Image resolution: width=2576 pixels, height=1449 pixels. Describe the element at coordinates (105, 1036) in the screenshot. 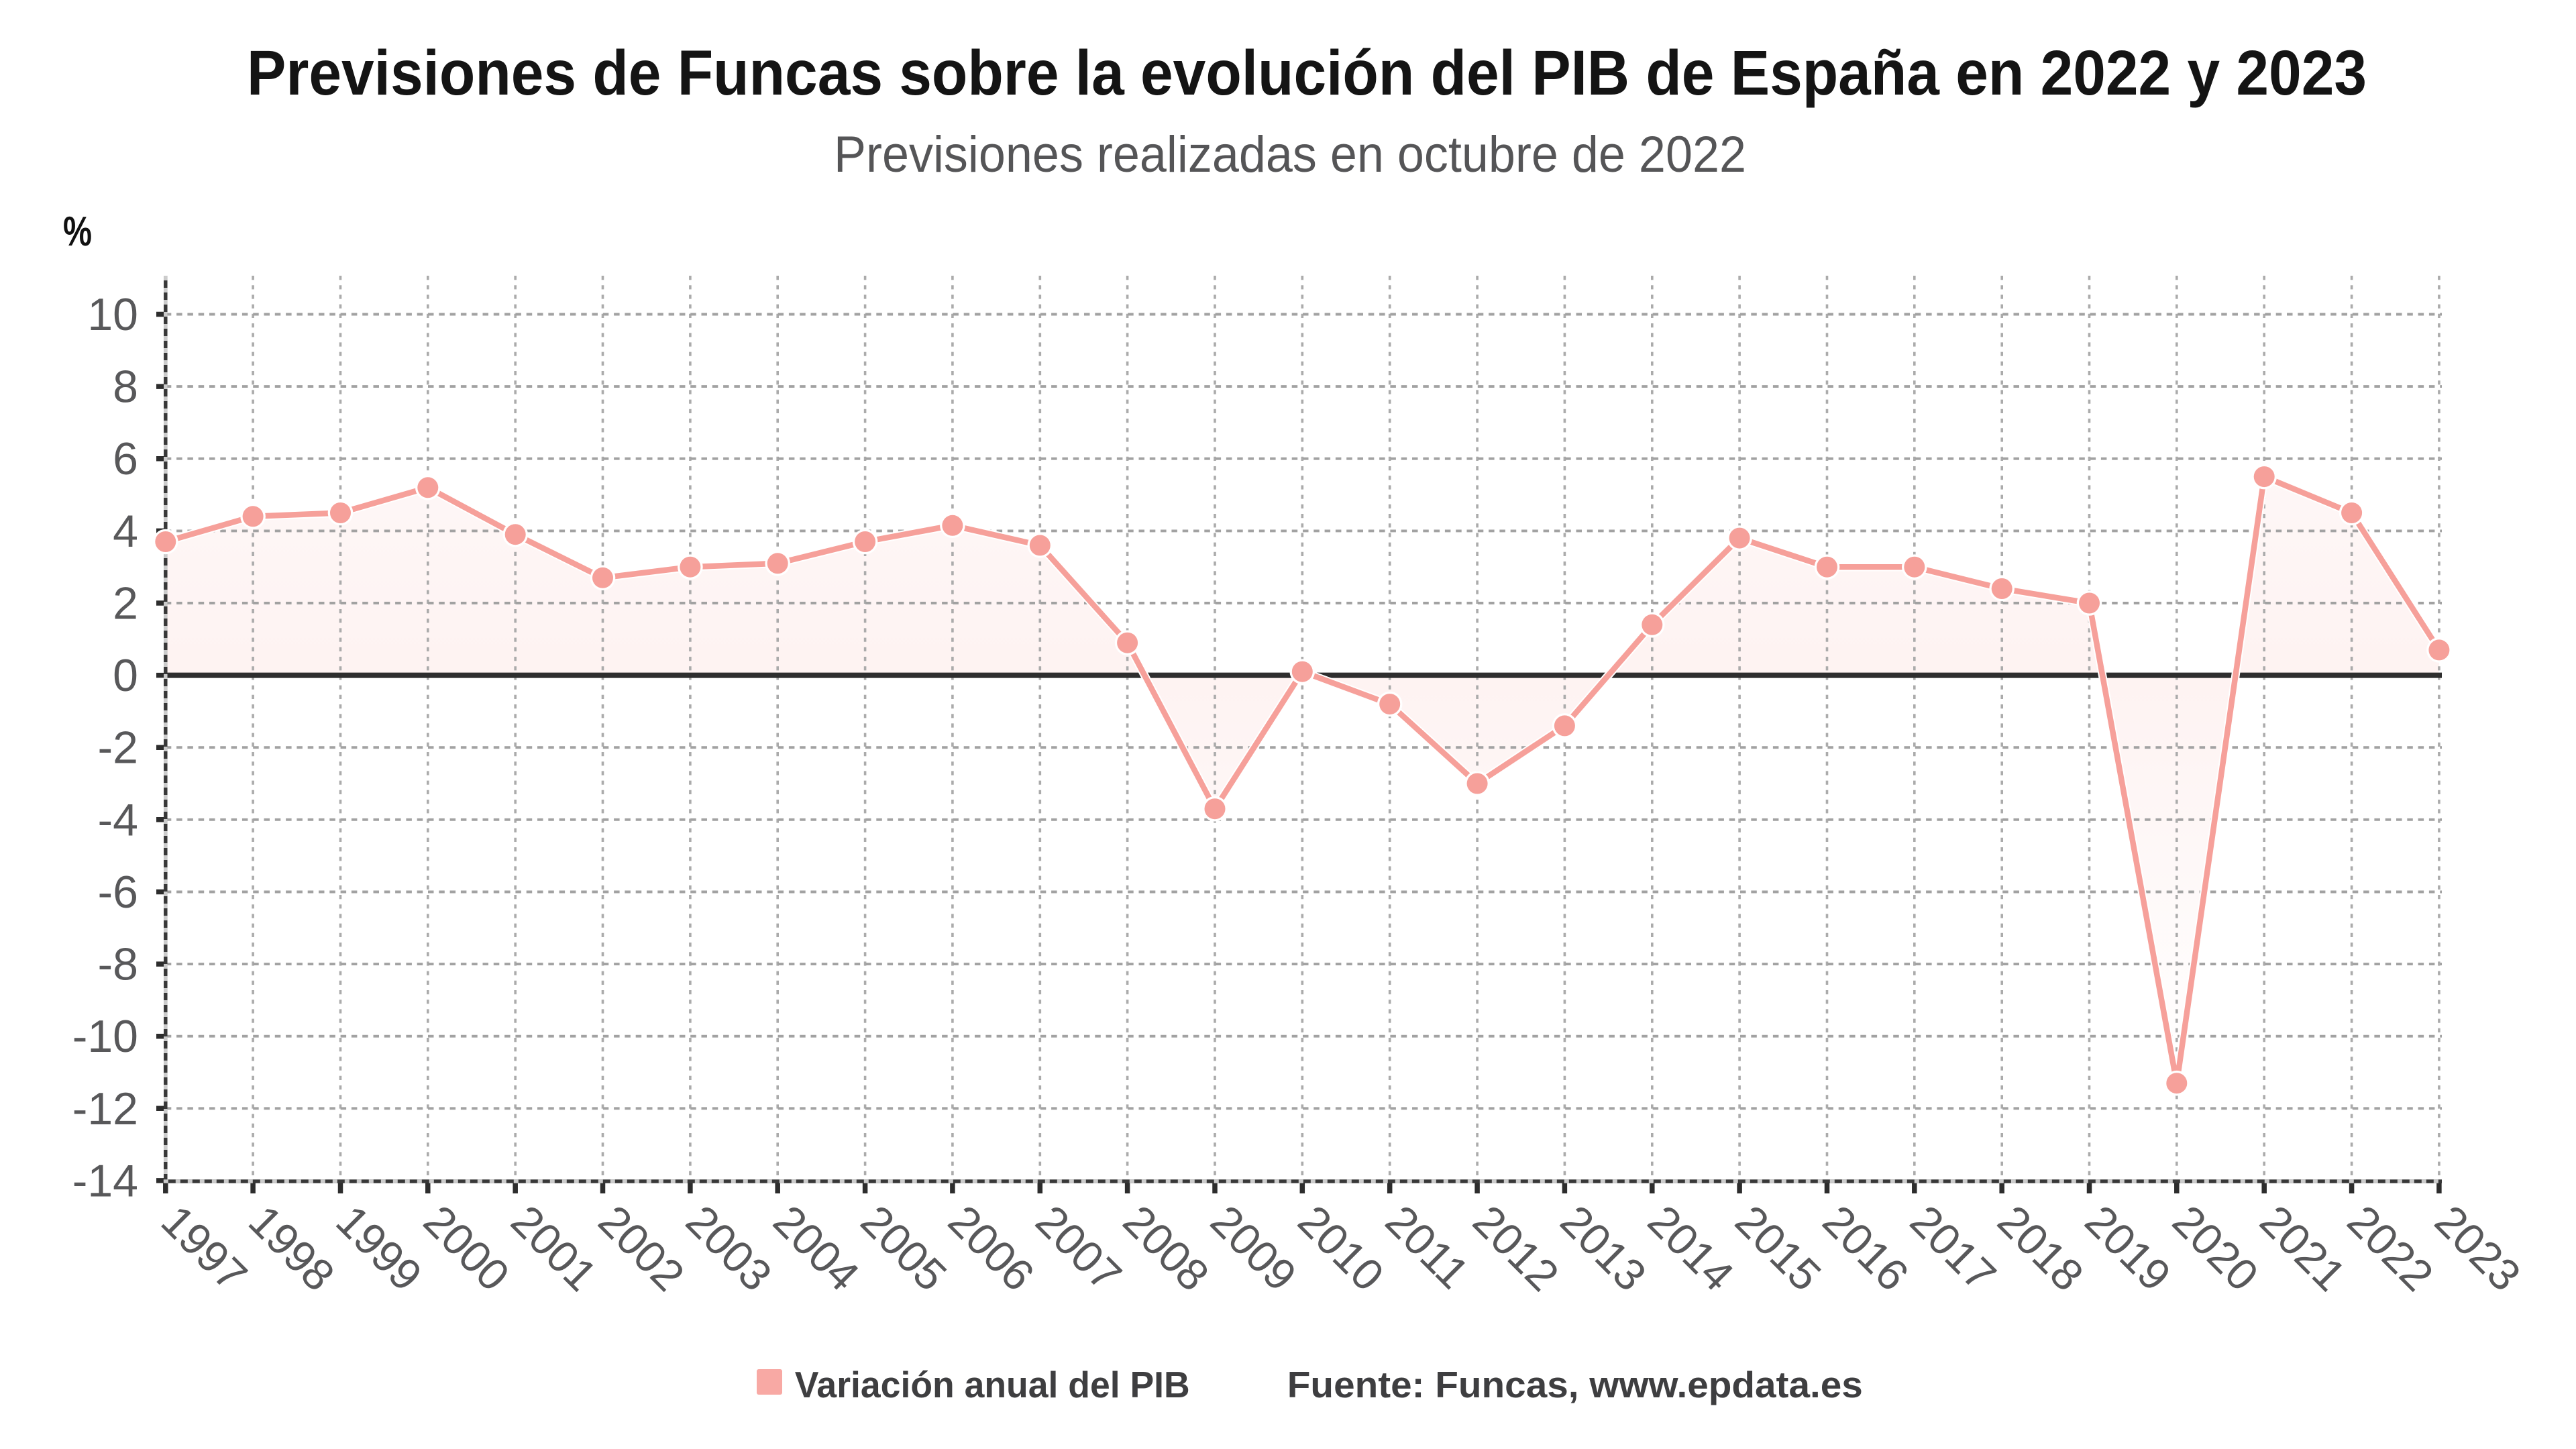

I see `svg-text: -10` at that location.